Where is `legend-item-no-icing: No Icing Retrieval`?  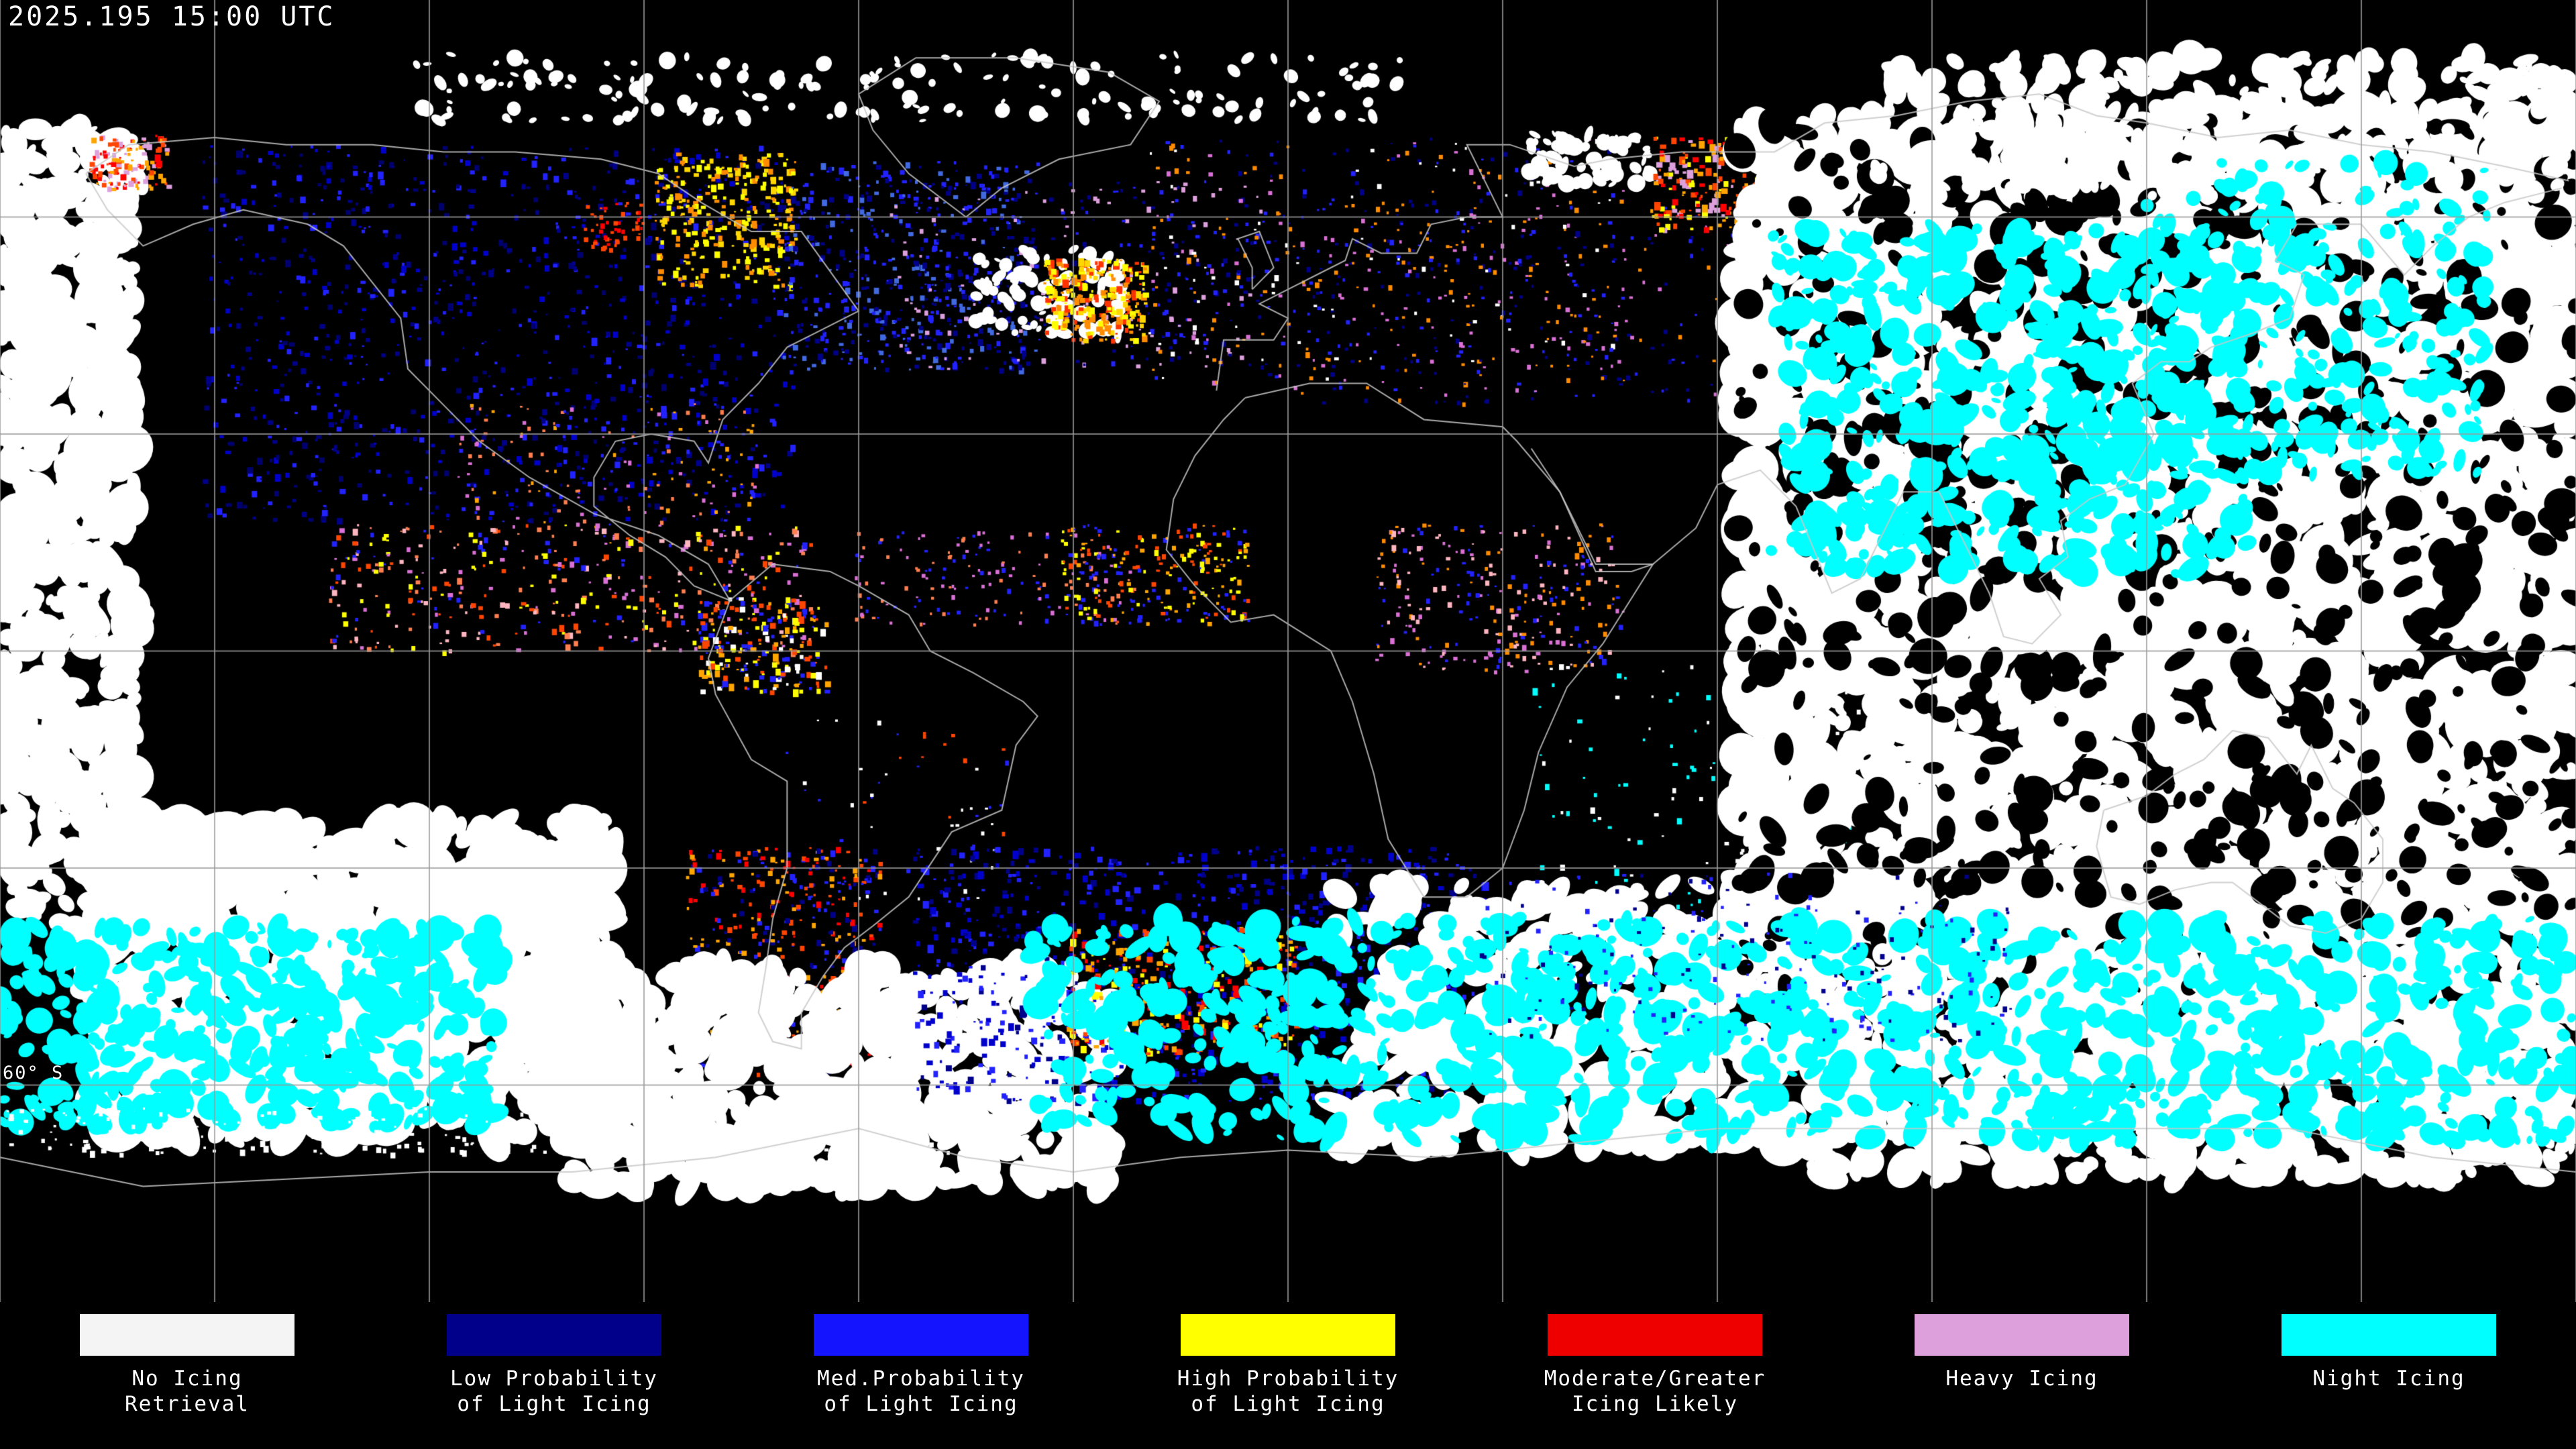 legend-item-no-icing: No Icing Retrieval is located at coordinates (187, 1381).